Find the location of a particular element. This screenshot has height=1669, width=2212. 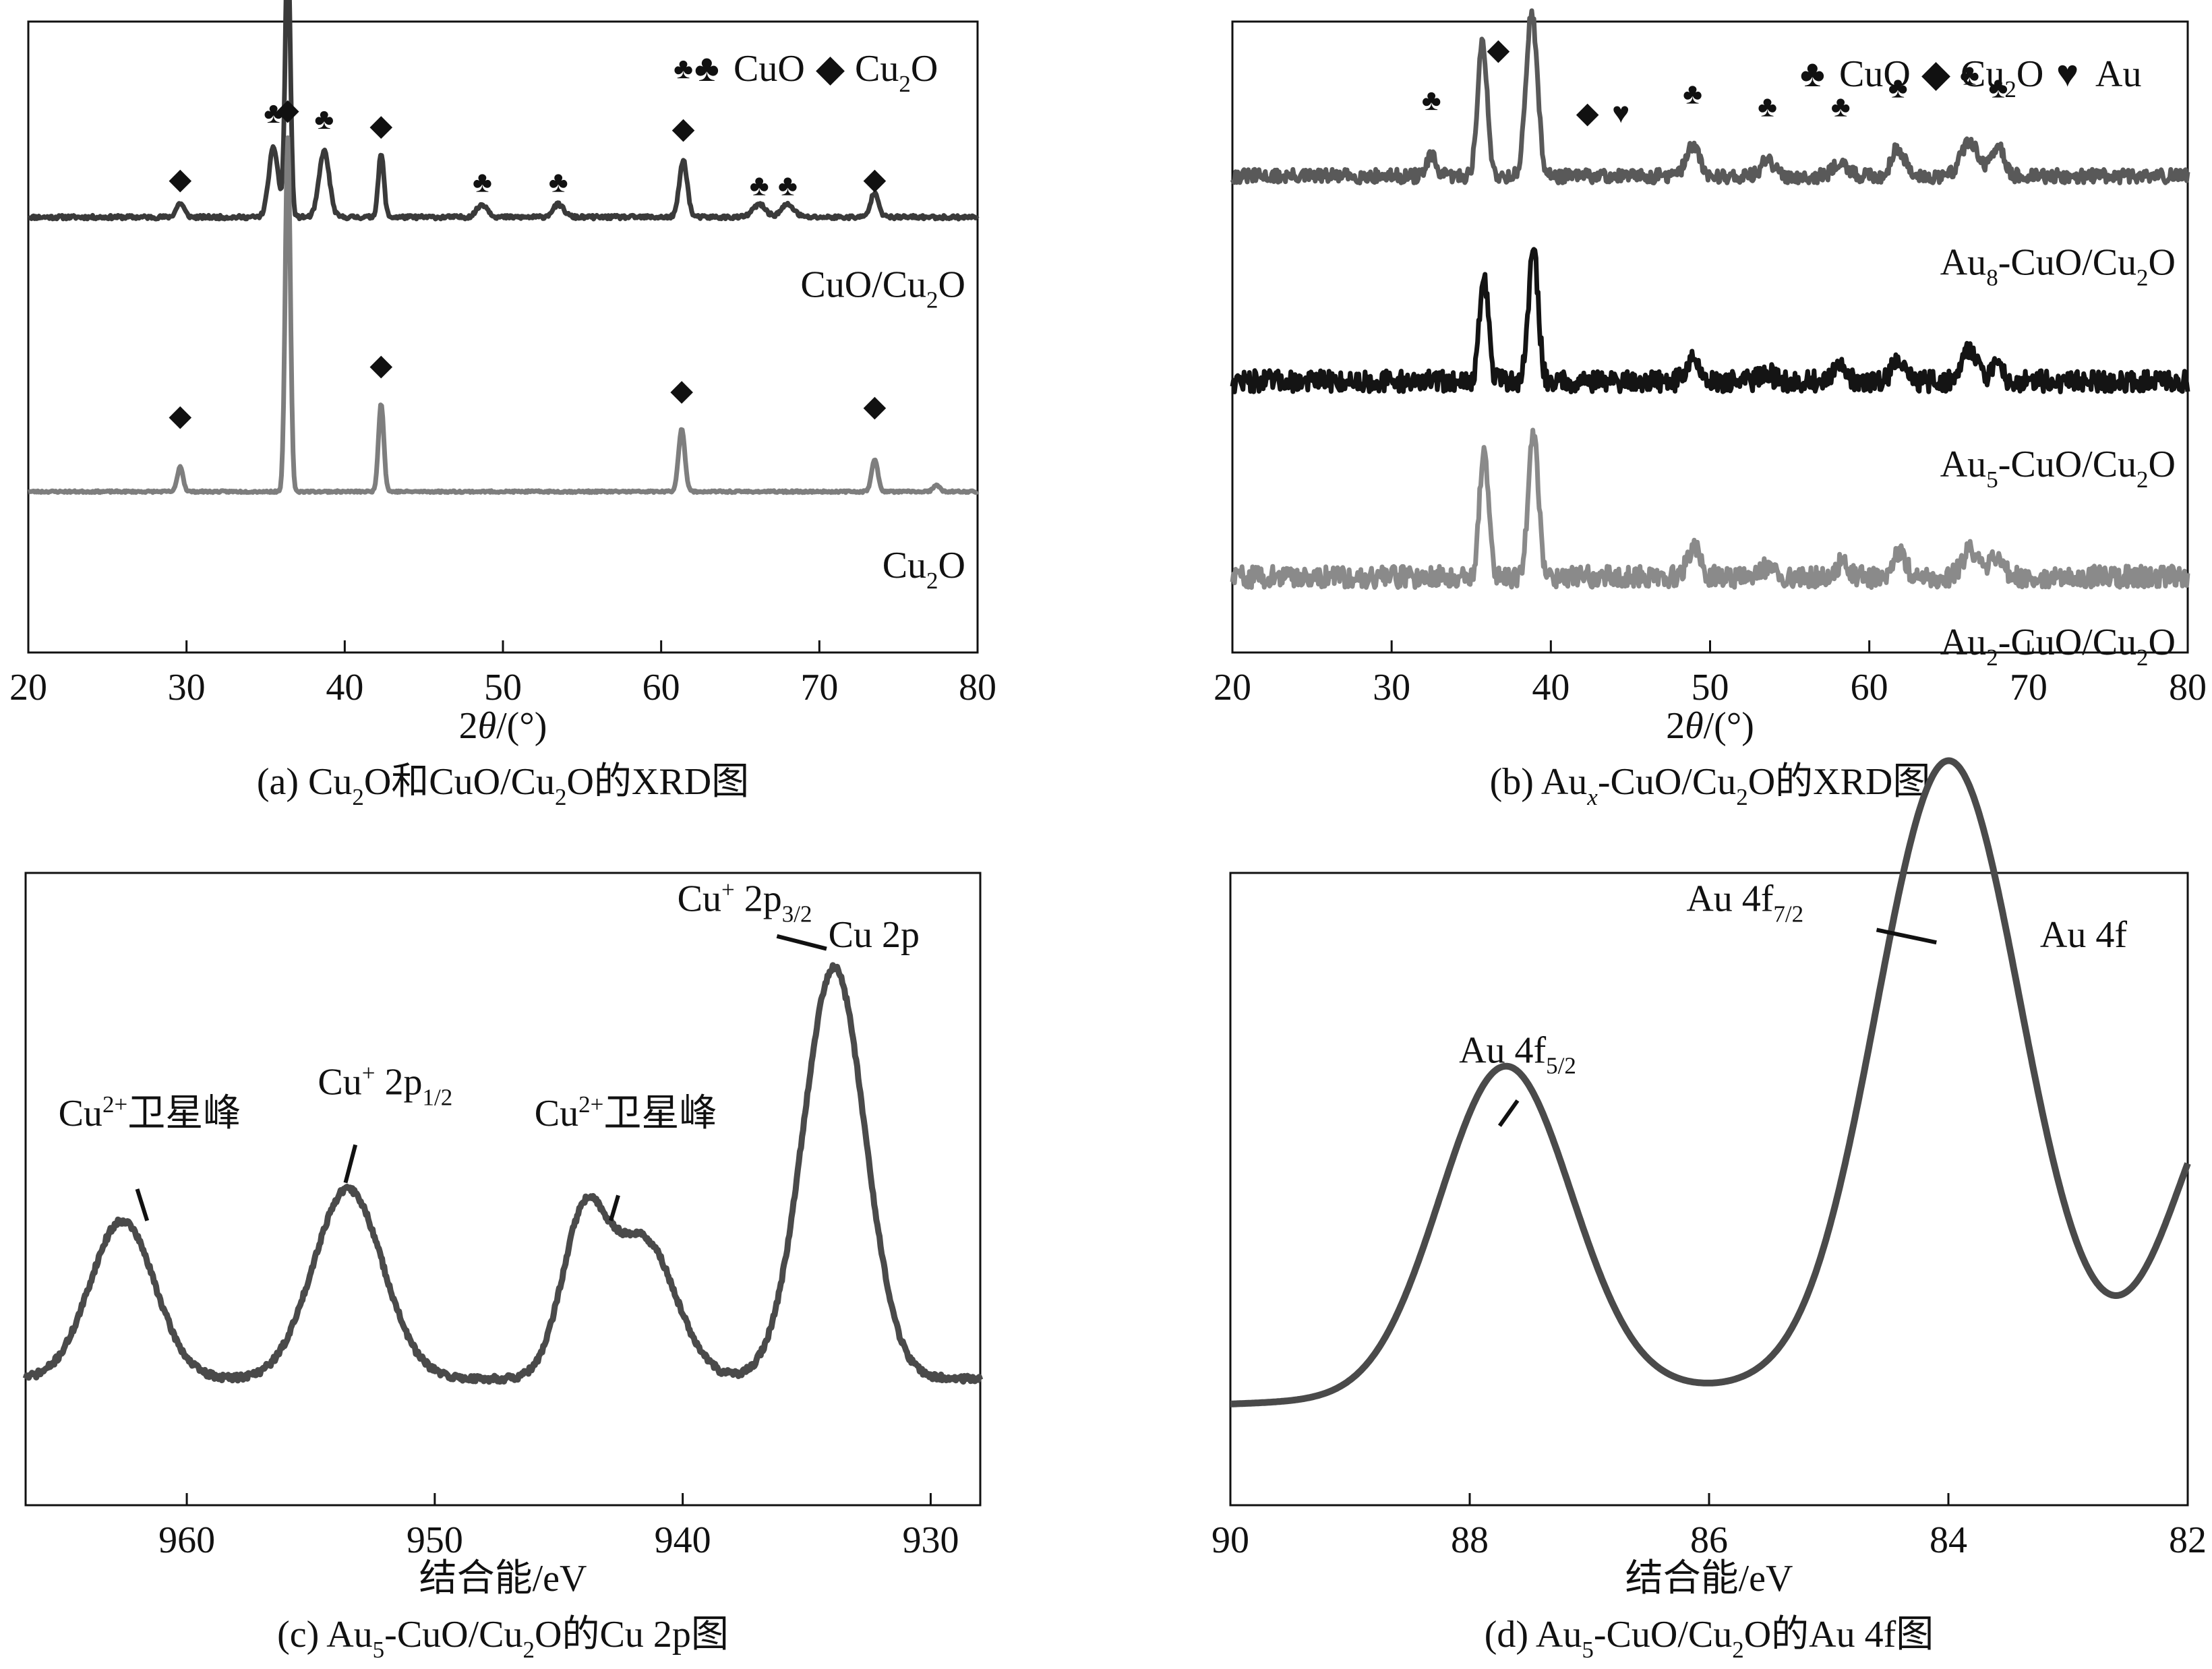

x-tick-label: 930 is located at coordinates (931, 1540).